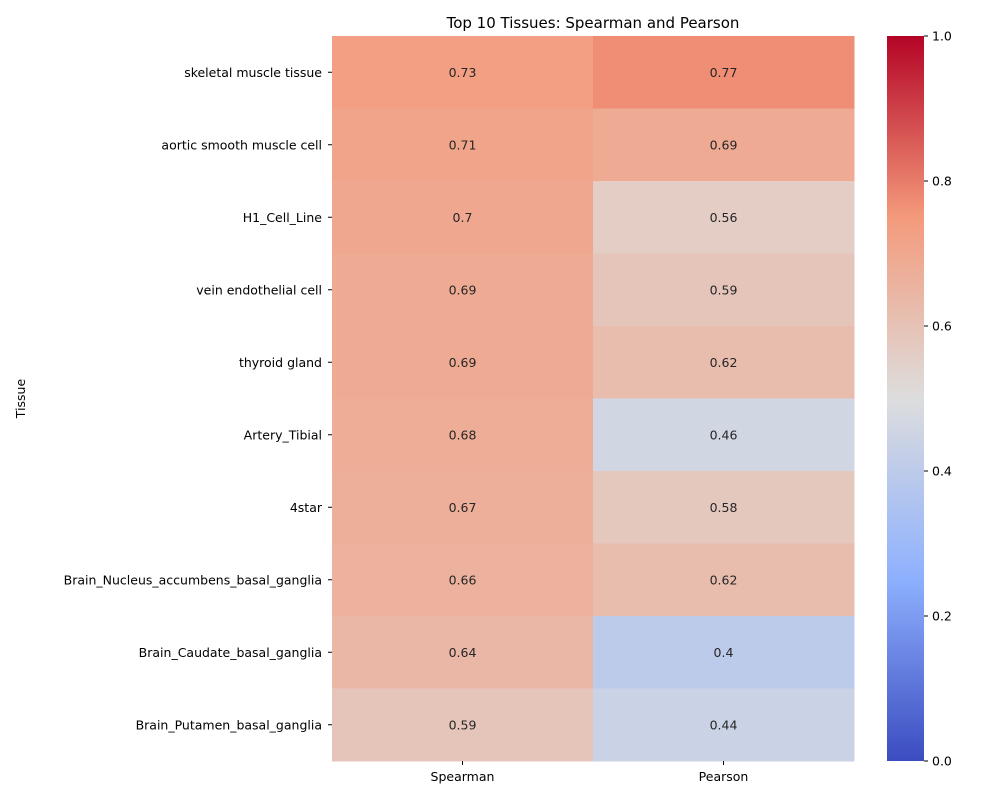  What do you see at coordinates (283, 217) in the screenshot?
I see `y-tick-label: H1_Cell_Line` at bounding box center [283, 217].